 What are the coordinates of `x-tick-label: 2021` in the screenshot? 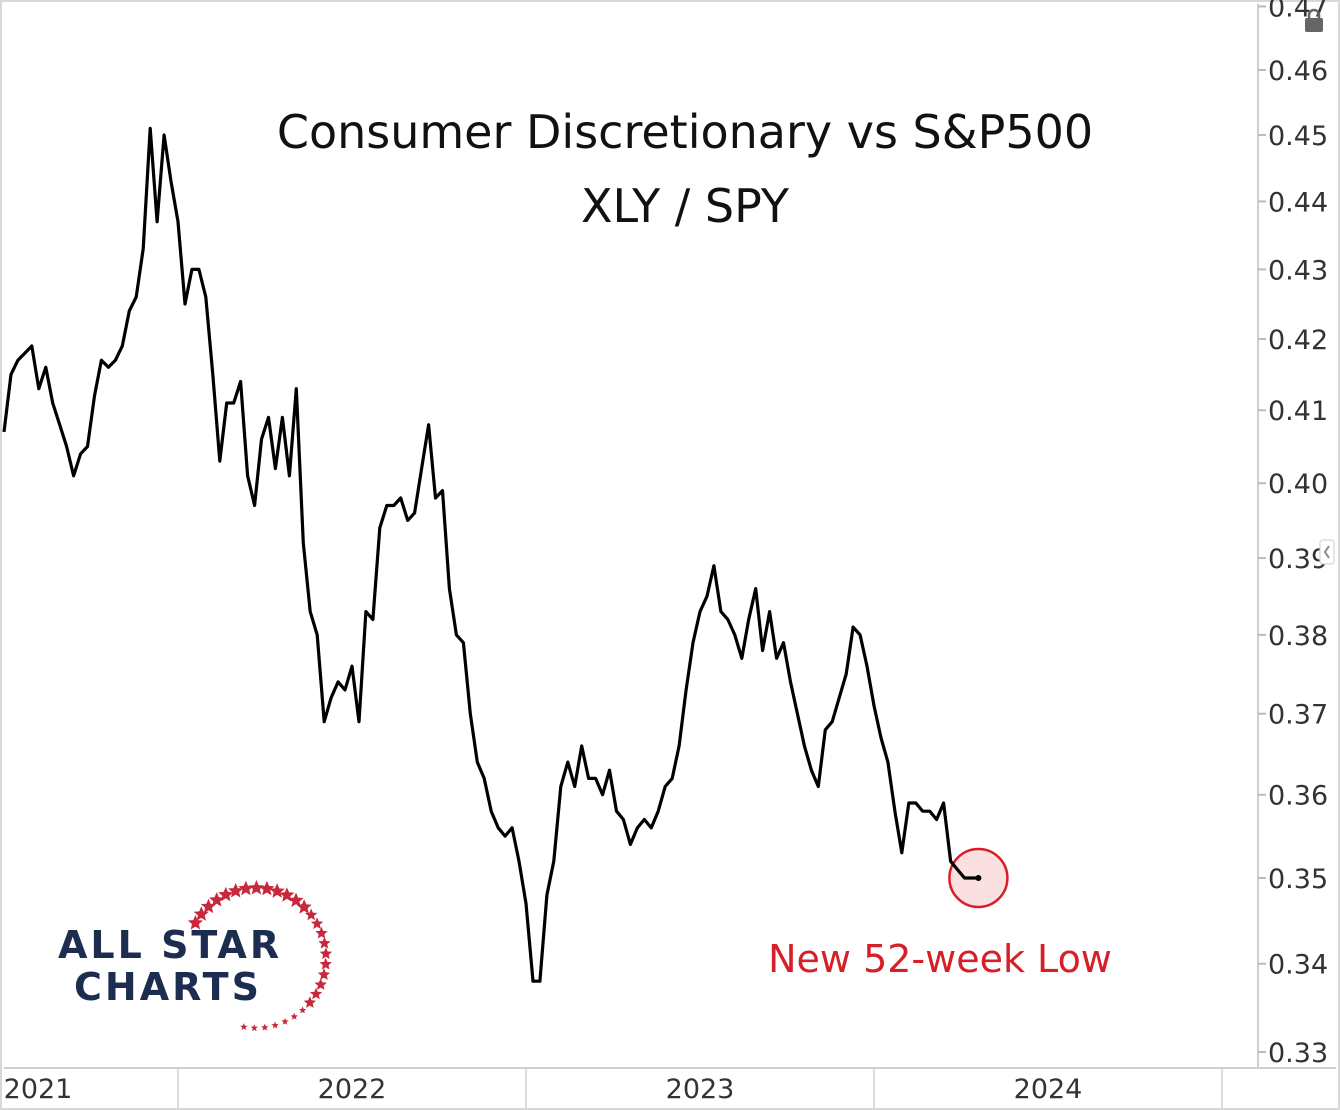 It's located at (38, 1089).